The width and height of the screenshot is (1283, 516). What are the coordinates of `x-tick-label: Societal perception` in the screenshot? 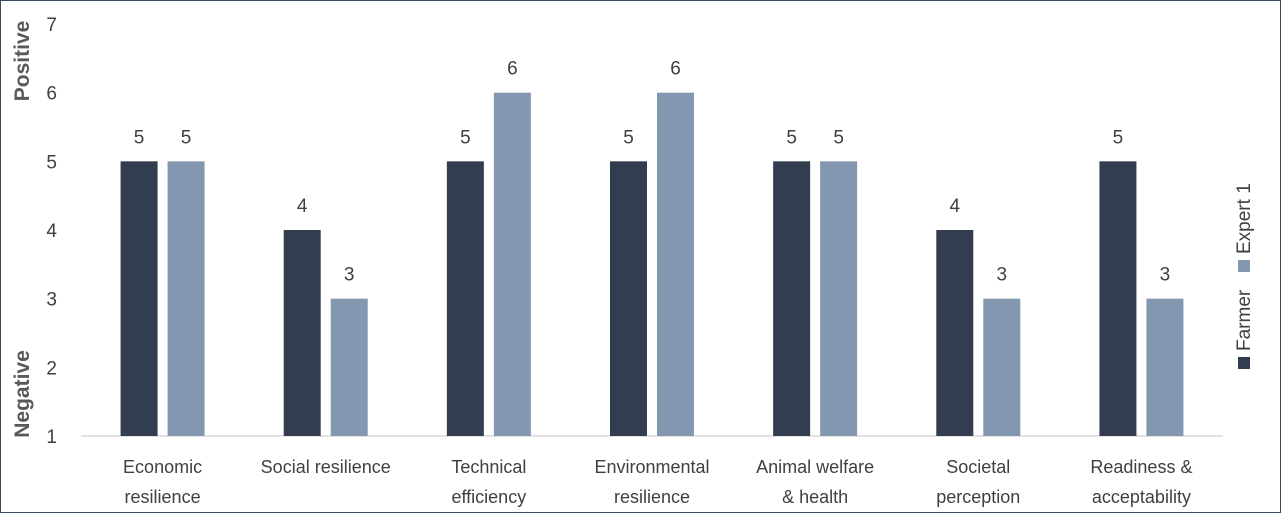 It's located at (978, 482).